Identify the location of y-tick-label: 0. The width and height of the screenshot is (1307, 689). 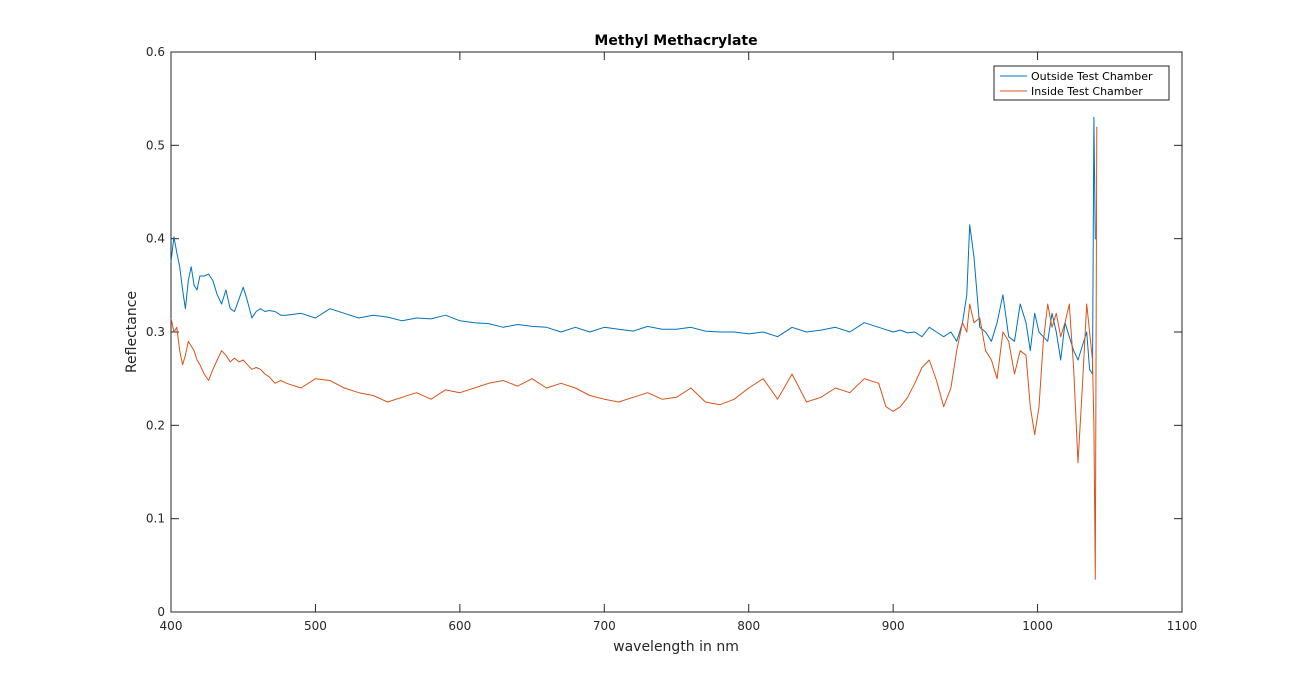
(161, 612).